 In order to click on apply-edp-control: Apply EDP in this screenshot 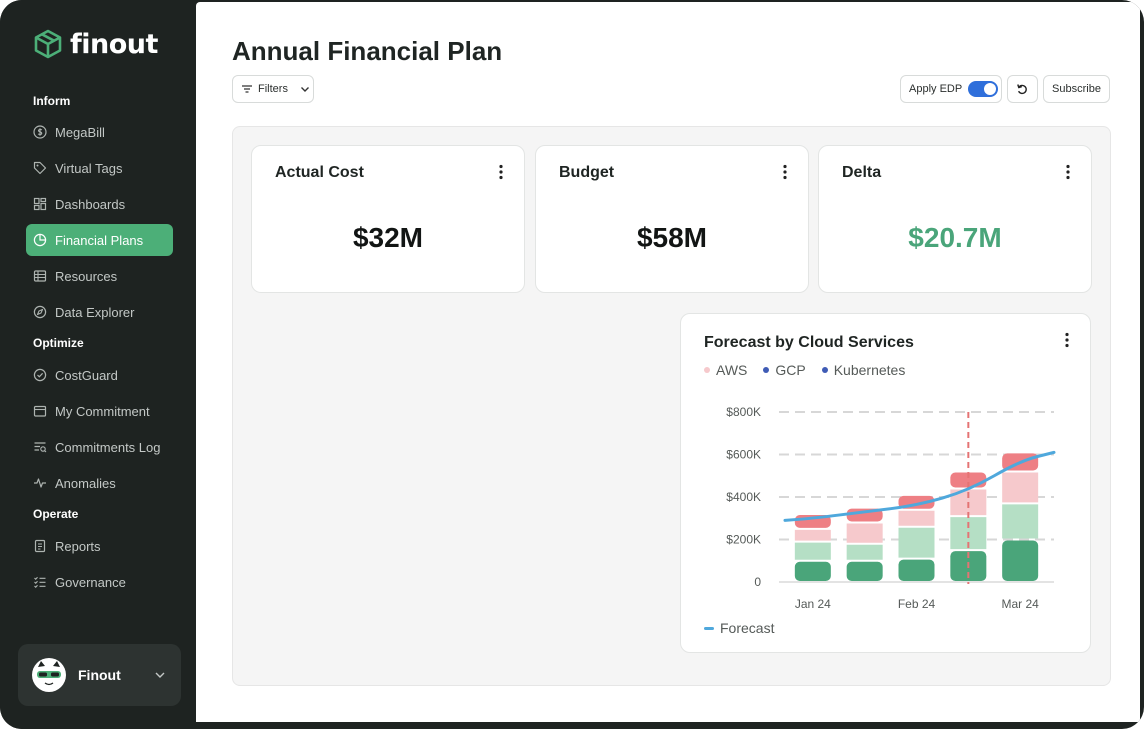, I will do `click(951, 89)`.